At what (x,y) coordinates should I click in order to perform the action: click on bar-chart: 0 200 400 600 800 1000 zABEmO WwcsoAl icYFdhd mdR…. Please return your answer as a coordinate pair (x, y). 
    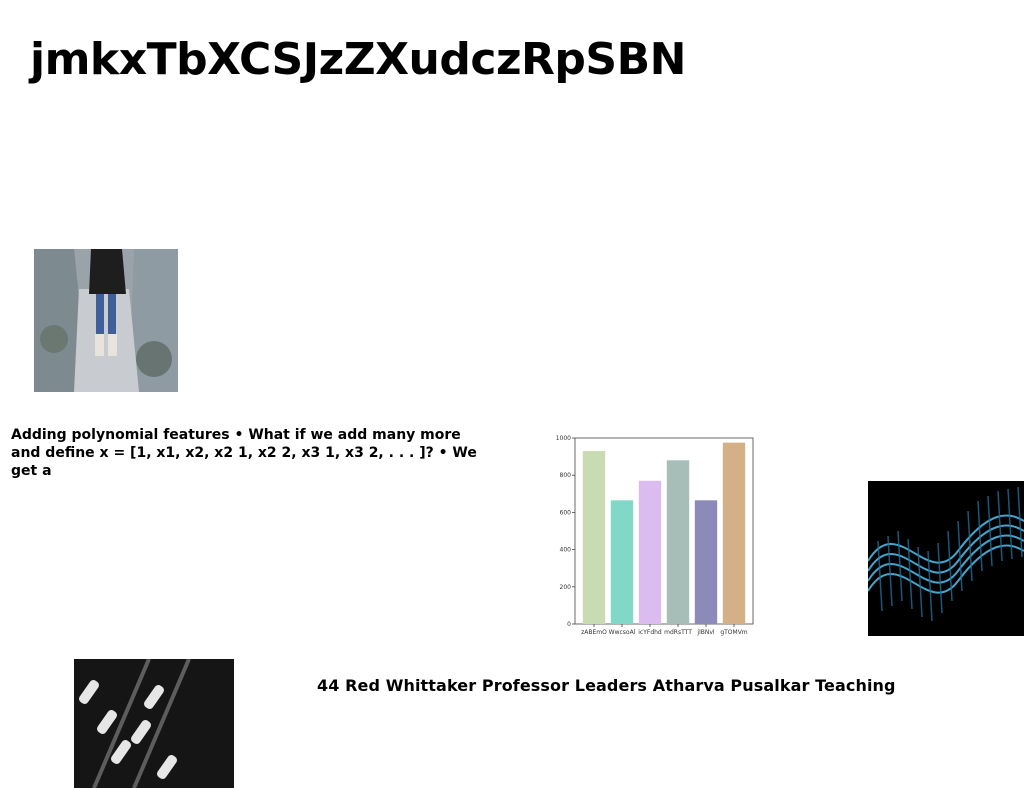
    Looking at the image, I should click on (655, 535).